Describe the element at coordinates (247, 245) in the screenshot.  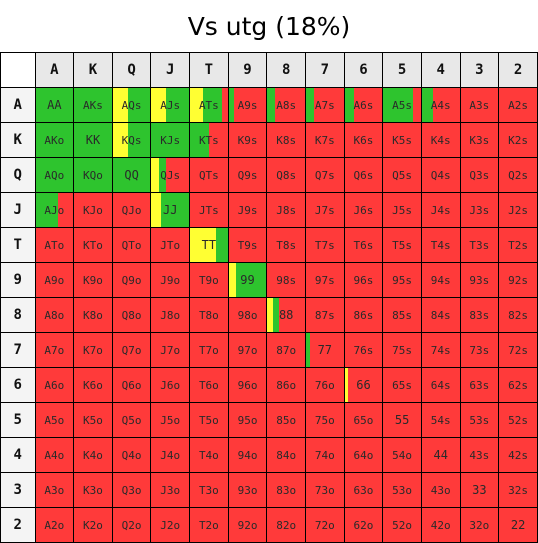
I see `hand-cell-T9s: T9s` at that location.